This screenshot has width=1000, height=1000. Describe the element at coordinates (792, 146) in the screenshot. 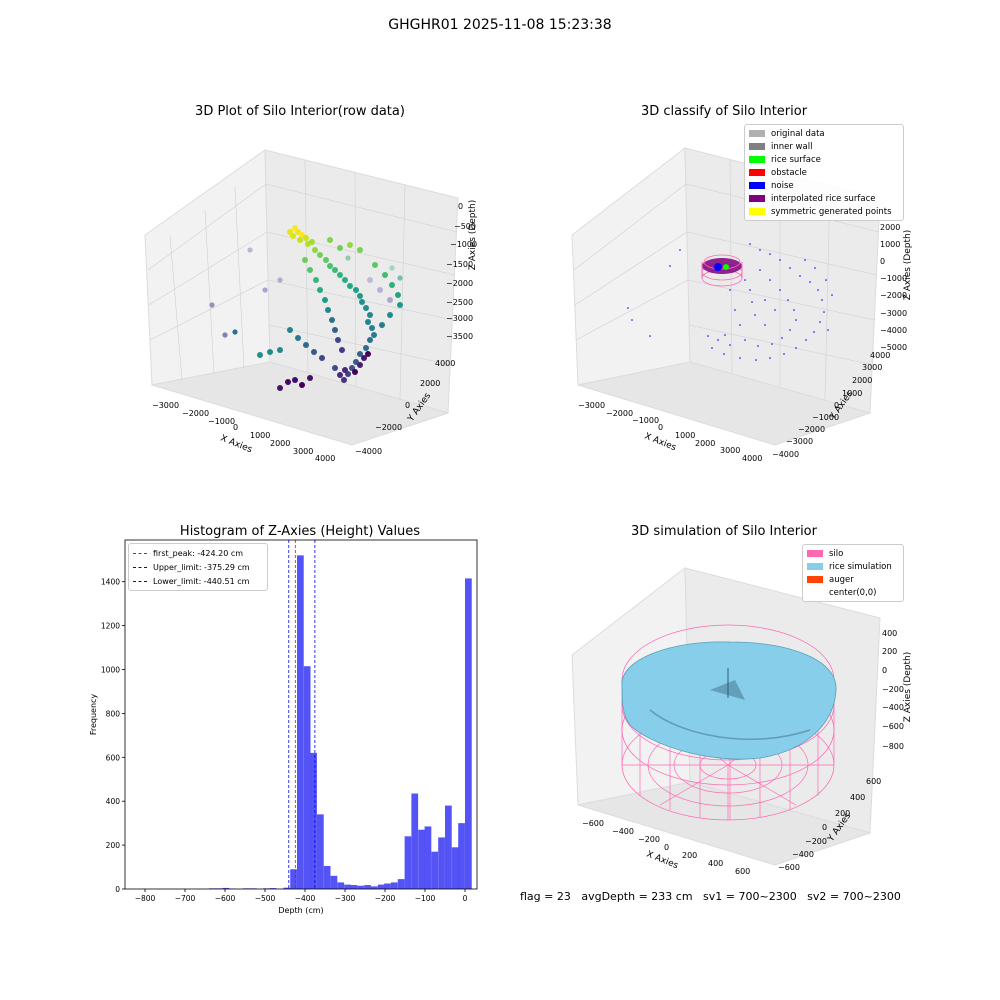

I see `legend-label: inner wall` at that location.